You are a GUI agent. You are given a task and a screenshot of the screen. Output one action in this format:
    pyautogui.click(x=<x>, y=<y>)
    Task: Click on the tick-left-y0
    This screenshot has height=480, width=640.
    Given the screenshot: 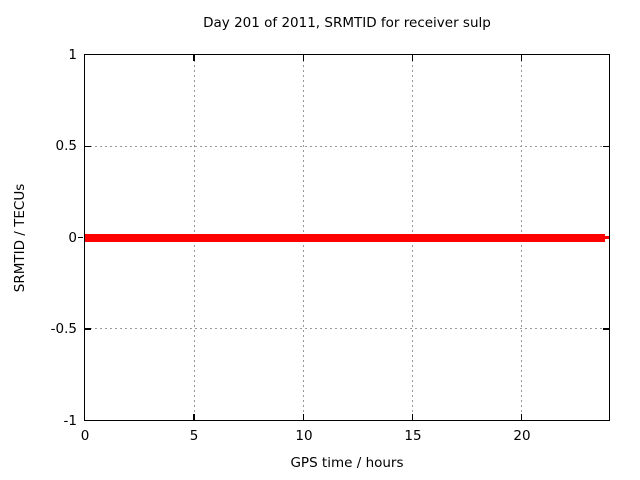 What is the action you would take?
    pyautogui.click(x=80, y=237)
    